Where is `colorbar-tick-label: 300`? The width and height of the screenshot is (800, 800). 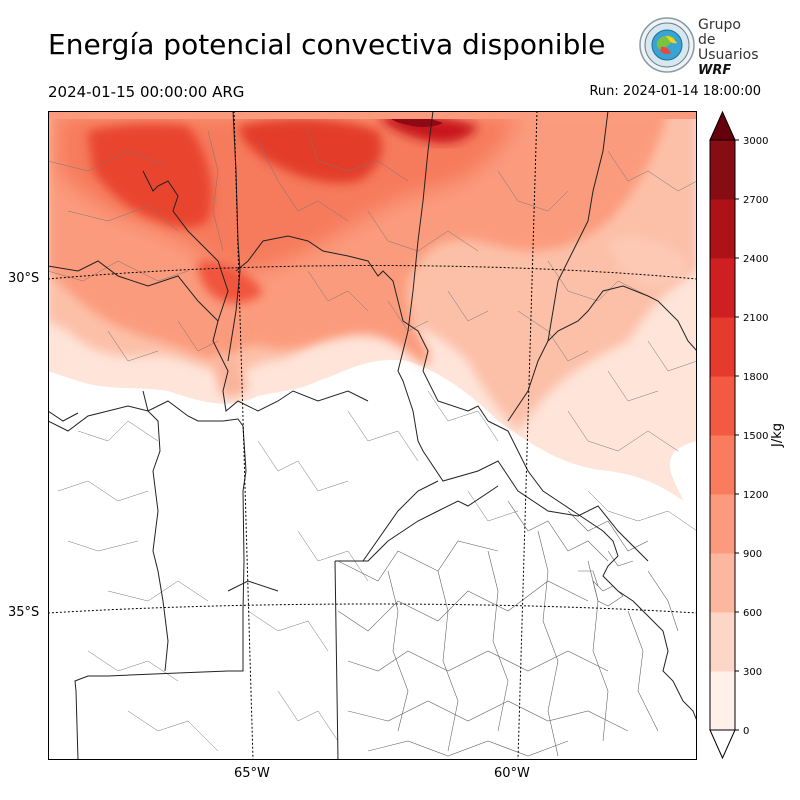 colorbar-tick-label: 300 is located at coordinates (752, 672).